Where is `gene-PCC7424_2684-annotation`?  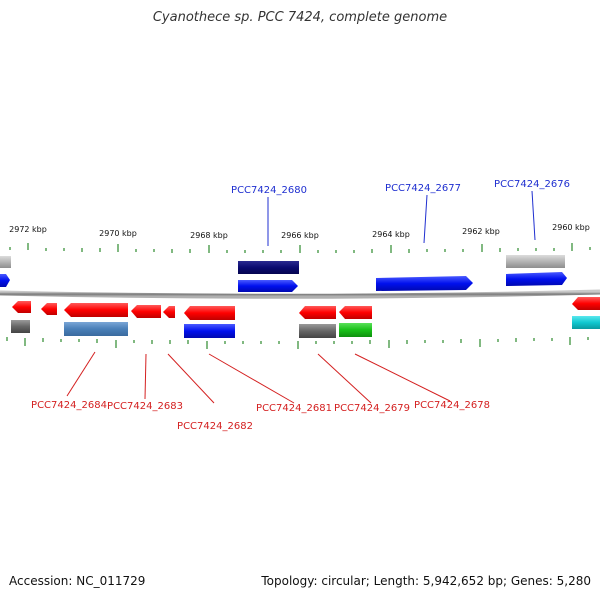
gene-PCC7424_2684-annotation is located at coordinates (96, 329).